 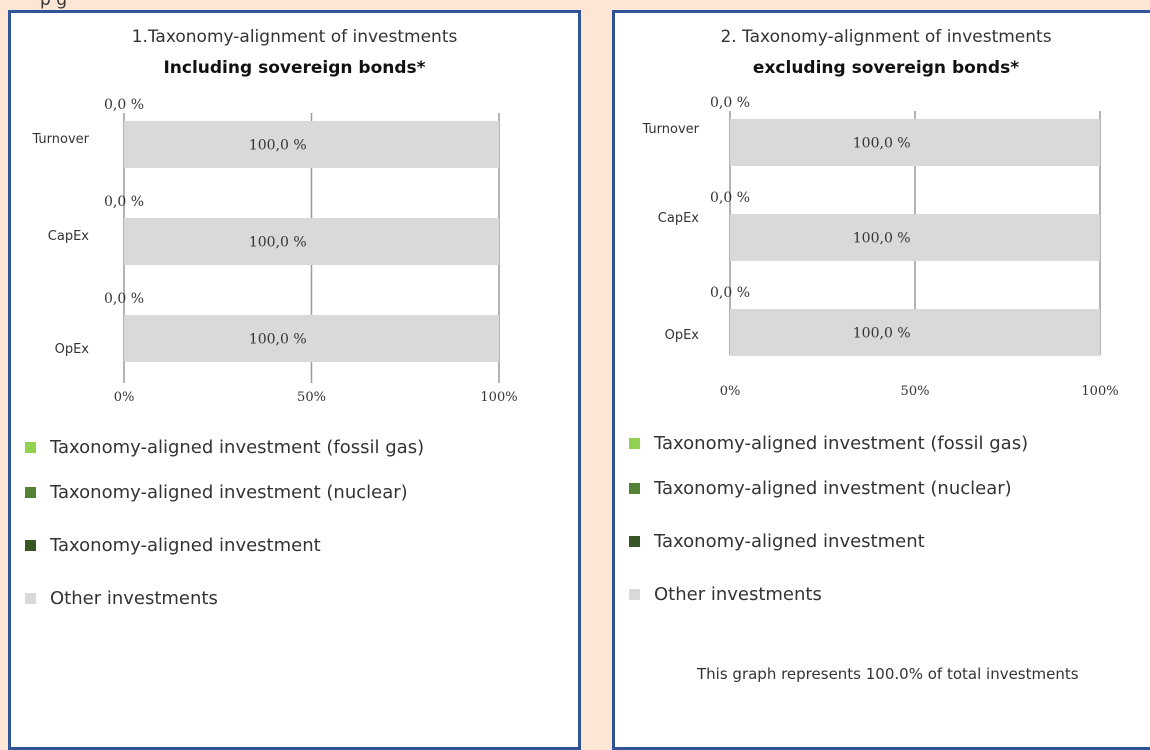 What do you see at coordinates (294, 37) in the screenshot?
I see `chart-title: 1.Taxonomy-alignment of investments` at bounding box center [294, 37].